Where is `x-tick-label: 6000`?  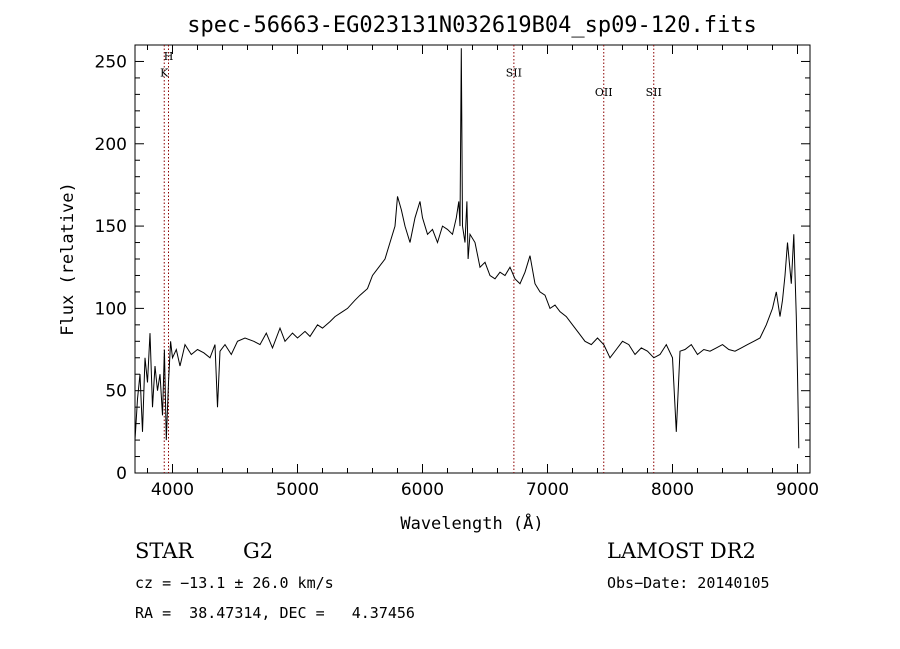 x-tick-label: 6000 is located at coordinates (422, 490).